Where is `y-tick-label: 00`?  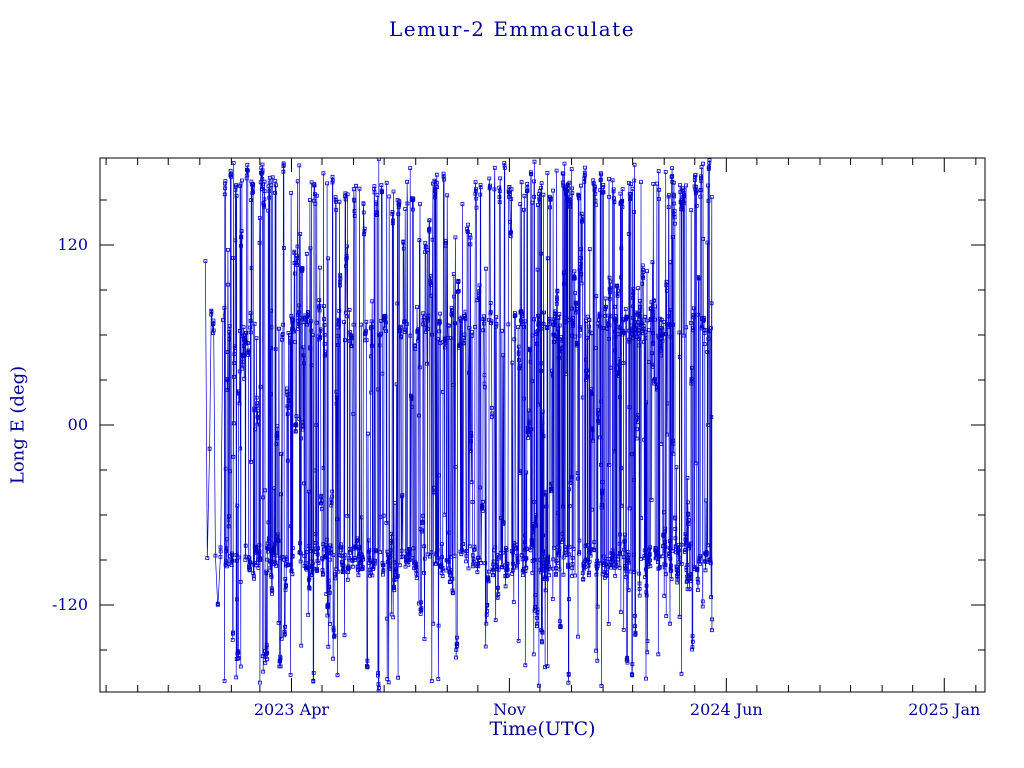 y-tick-label: 00 is located at coordinates (78, 424).